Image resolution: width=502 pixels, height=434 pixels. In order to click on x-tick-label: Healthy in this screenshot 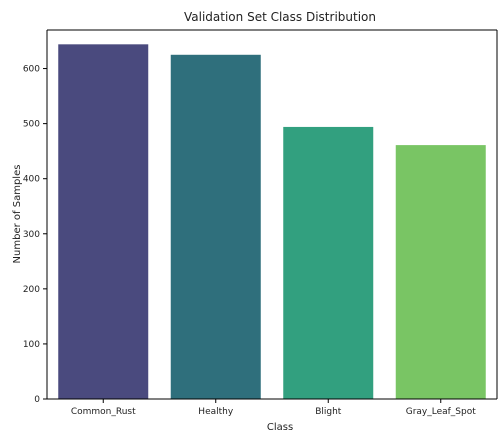, I will do `click(216, 412)`.